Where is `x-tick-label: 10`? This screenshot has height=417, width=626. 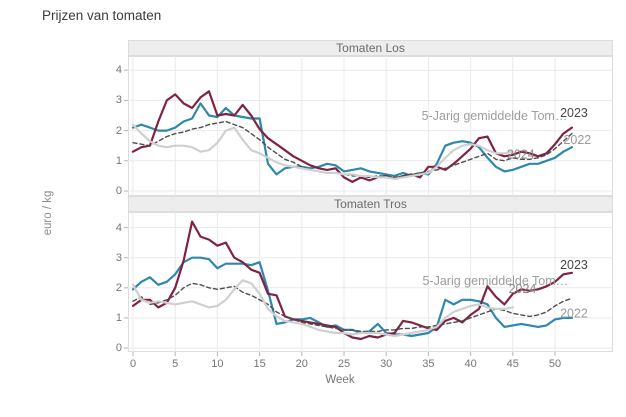
x-tick-label: 10 is located at coordinates (217, 364).